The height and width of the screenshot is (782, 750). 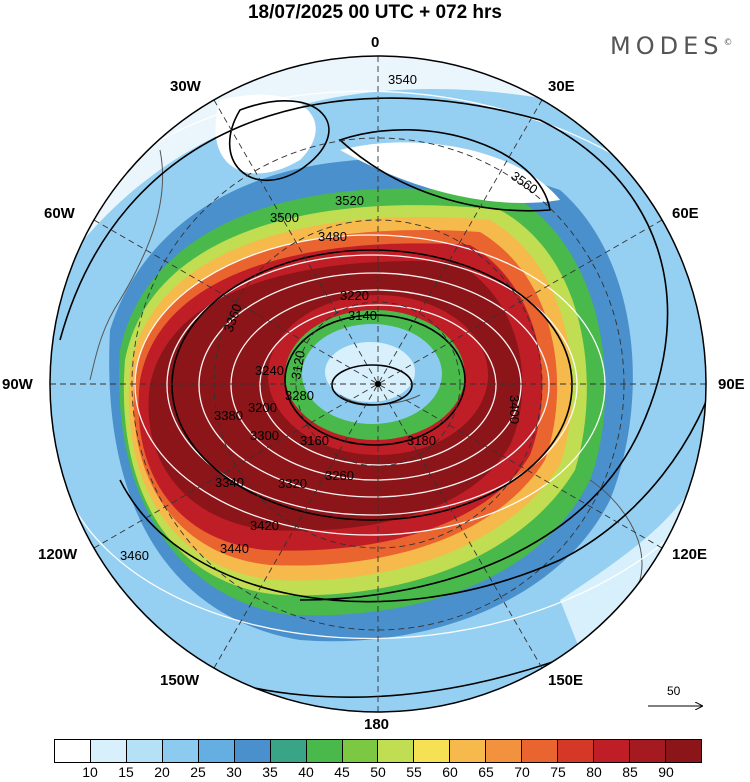 What do you see at coordinates (690, 554) in the screenshot?
I see `lon-label-120e: 120E` at bounding box center [690, 554].